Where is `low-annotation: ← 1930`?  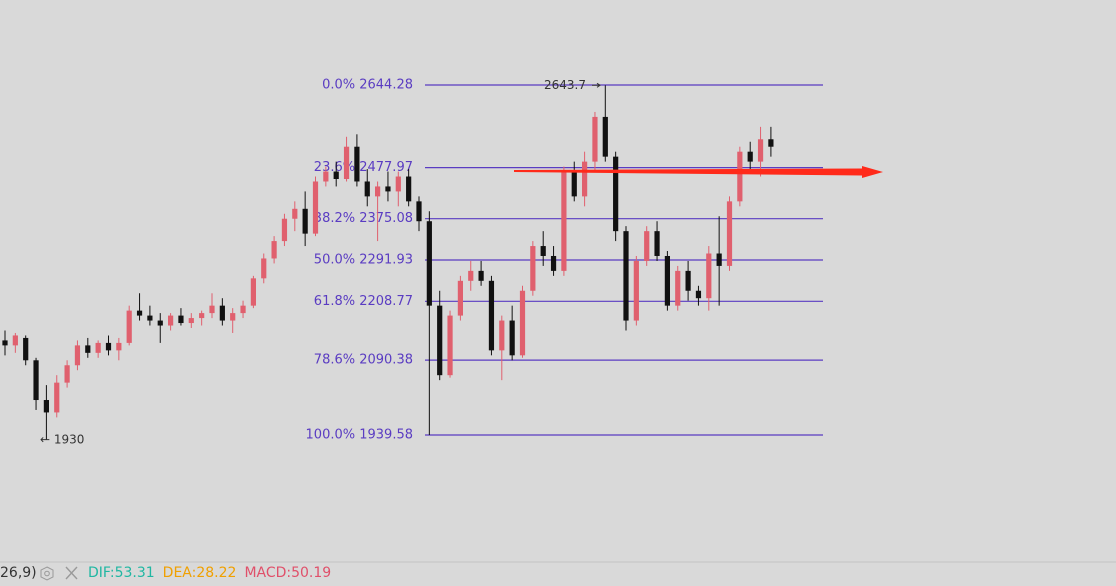
low-annotation: ← 1930 is located at coordinates (62, 439).